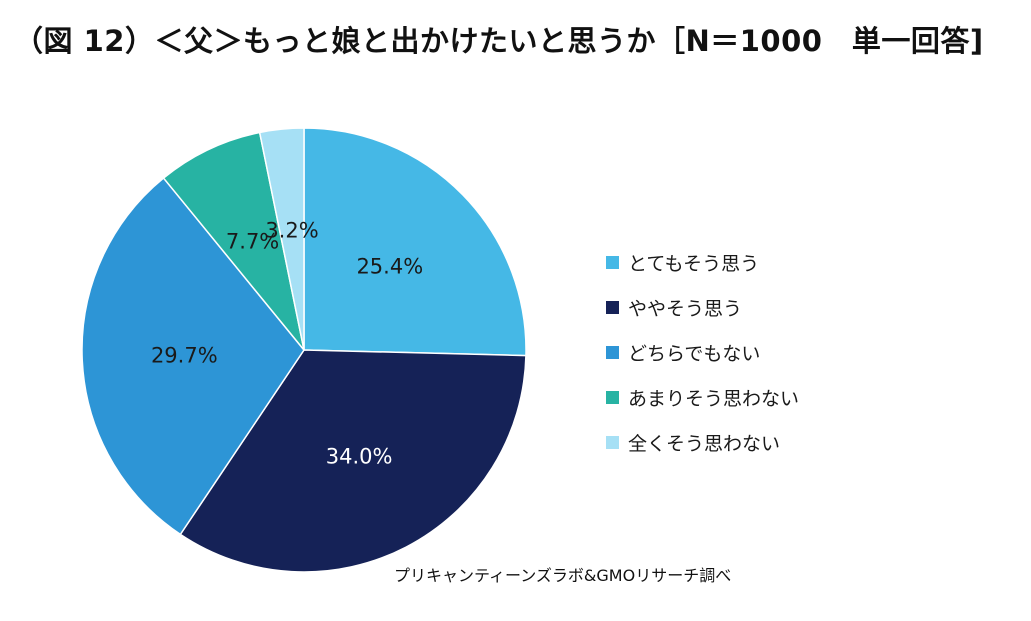 Image resolution: width=1031 pixels, height=621 pixels. I want to click on legend-item-1: とてもそう思う, so click(702, 262).